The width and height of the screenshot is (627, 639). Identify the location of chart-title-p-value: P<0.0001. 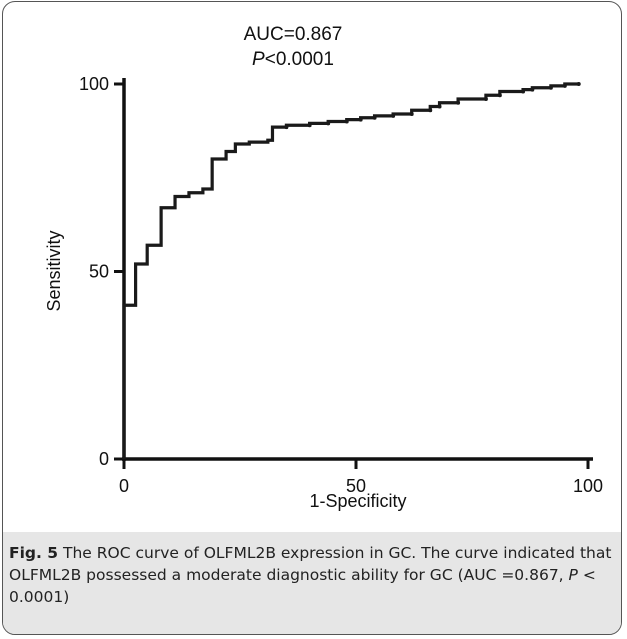
(293, 59).